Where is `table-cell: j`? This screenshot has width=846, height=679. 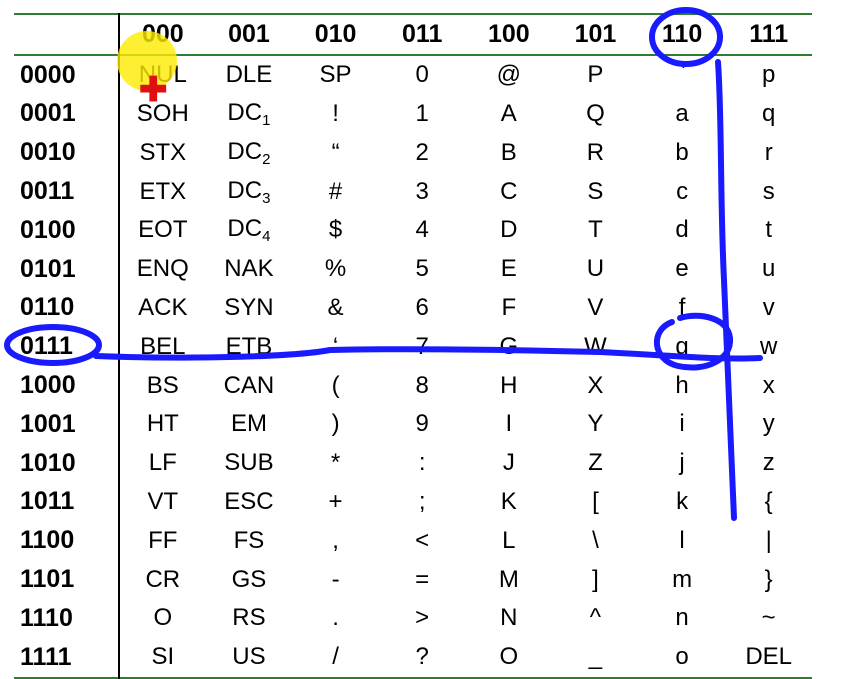 table-cell: j is located at coordinates (682, 463).